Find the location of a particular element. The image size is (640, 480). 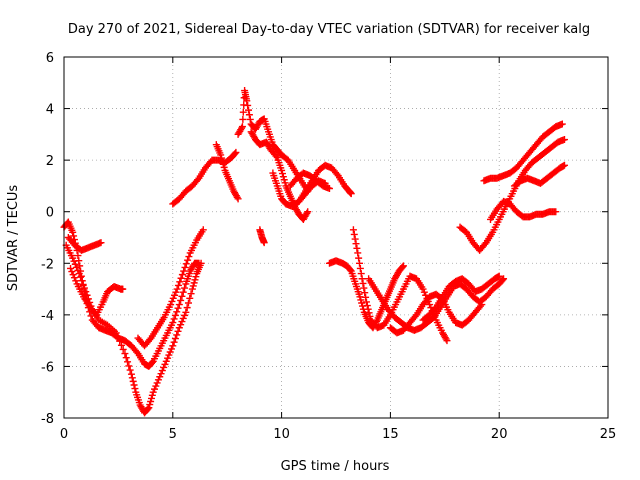

x-tick-label: 15 is located at coordinates (390, 434).